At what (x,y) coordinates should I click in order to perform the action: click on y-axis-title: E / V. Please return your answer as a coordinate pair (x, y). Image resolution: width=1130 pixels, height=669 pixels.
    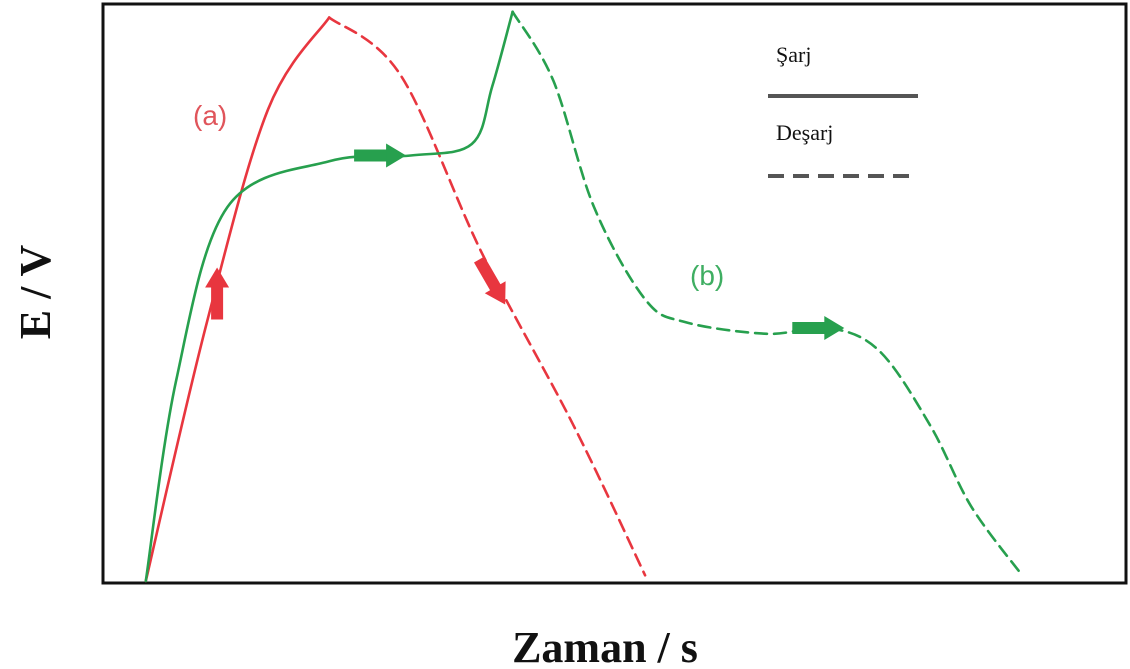
    Looking at the image, I should click on (35, 292).